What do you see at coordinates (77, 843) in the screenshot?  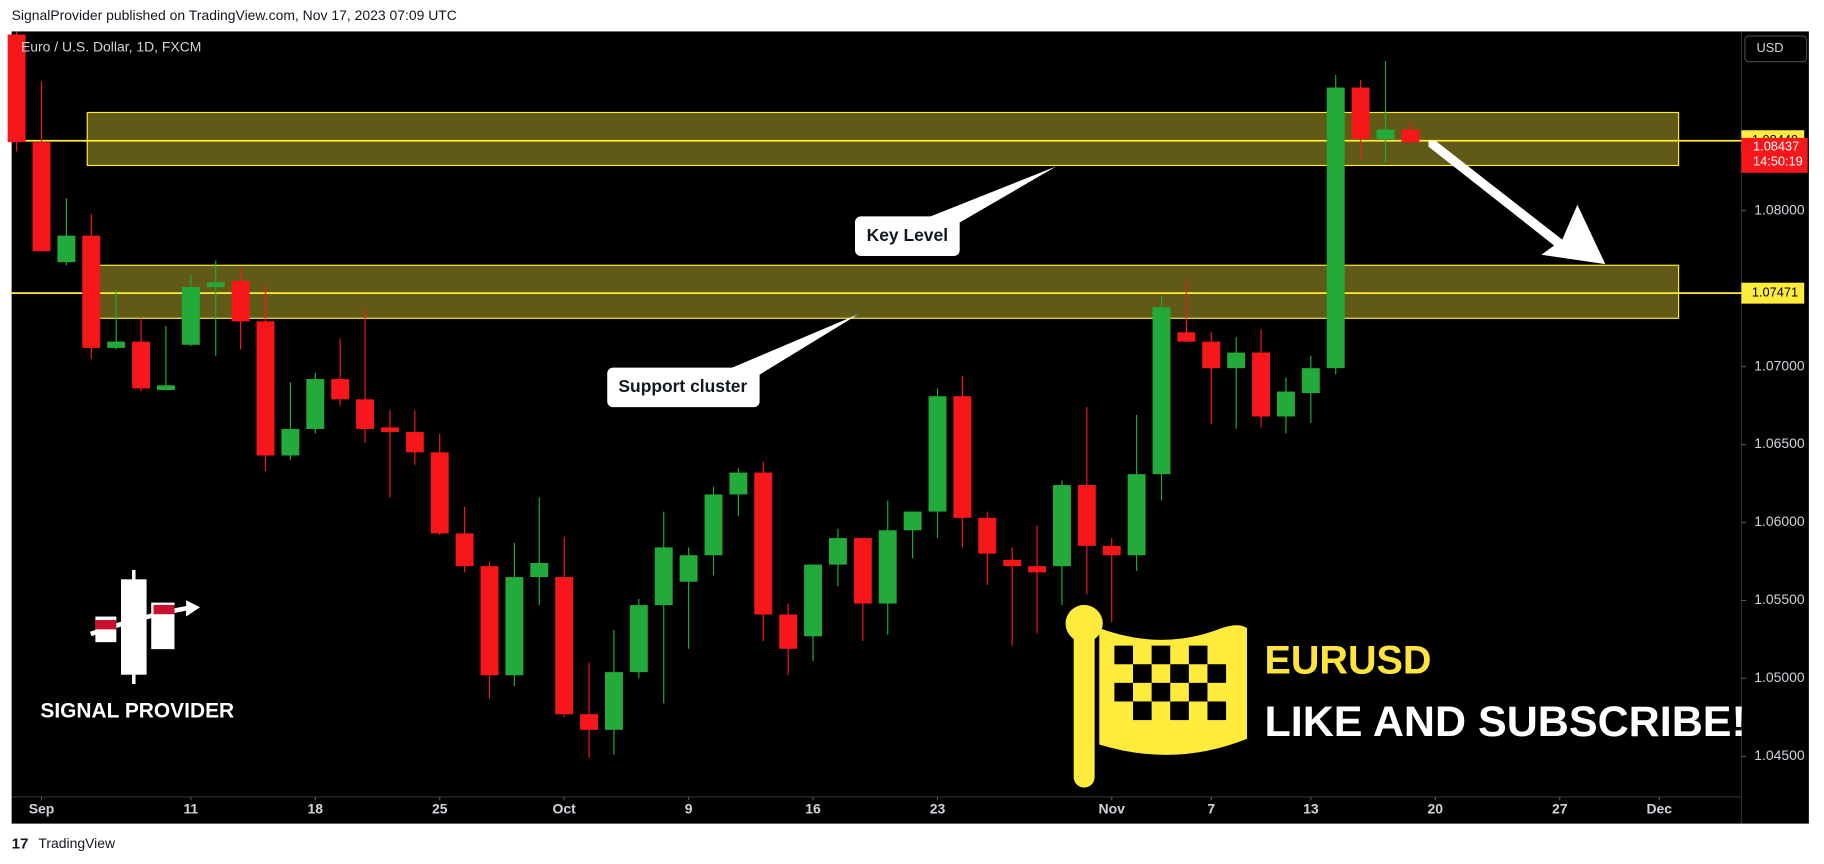 I see `footer: TradingView` at bounding box center [77, 843].